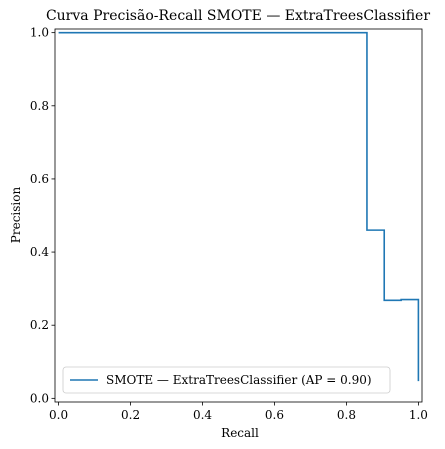  What do you see at coordinates (202, 415) in the screenshot?
I see `x-tick-label: 0.4` at bounding box center [202, 415].